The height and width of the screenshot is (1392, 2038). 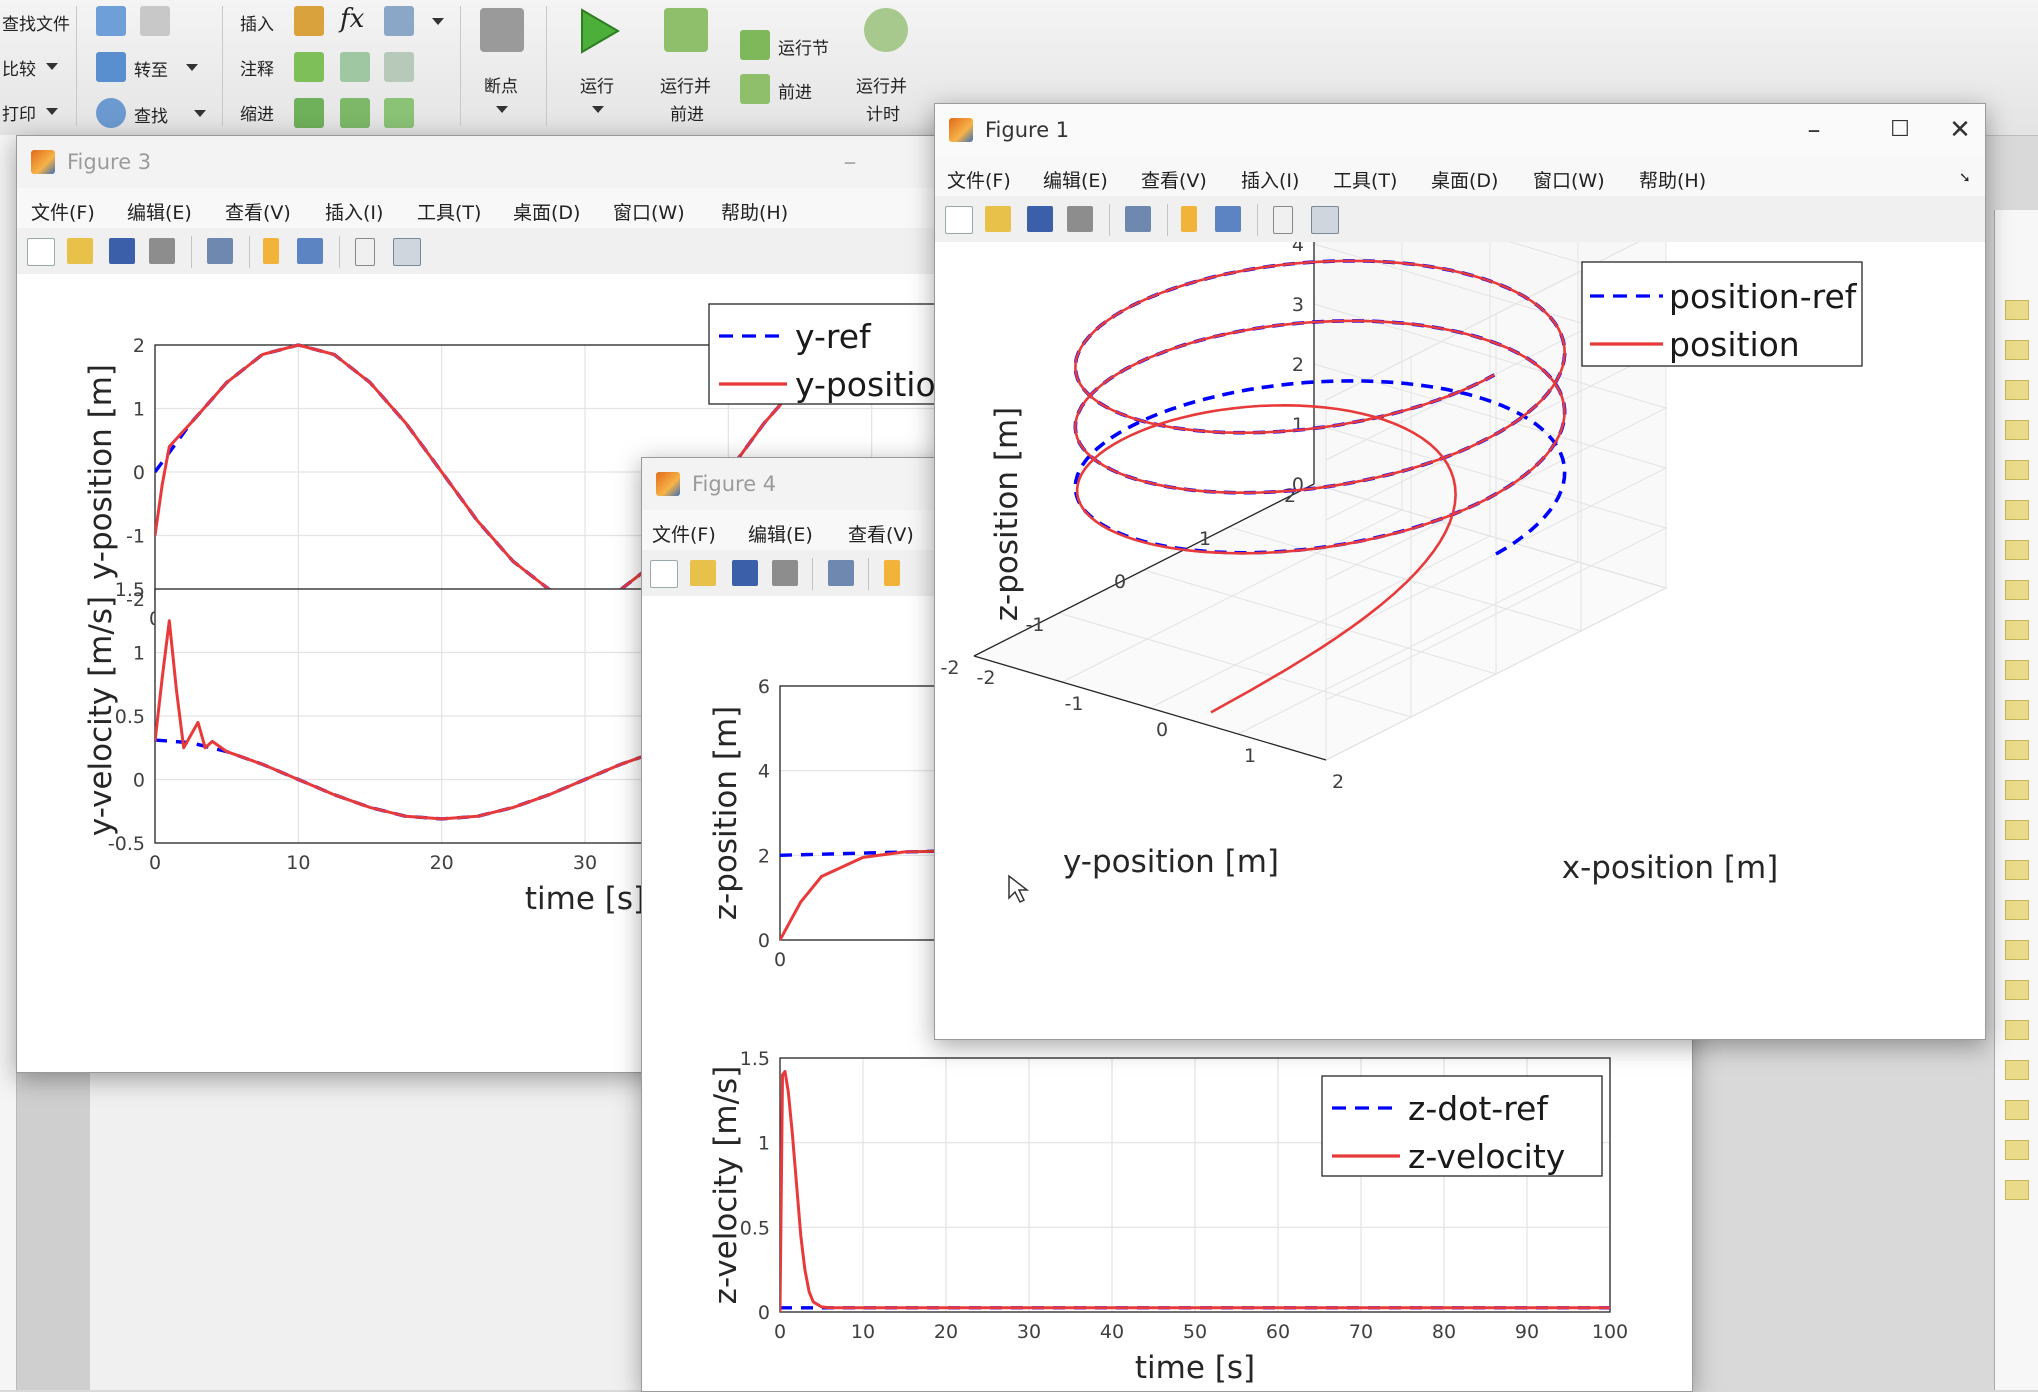 What do you see at coordinates (309, 67) in the screenshot?
I see `comment-percent-icon` at bounding box center [309, 67].